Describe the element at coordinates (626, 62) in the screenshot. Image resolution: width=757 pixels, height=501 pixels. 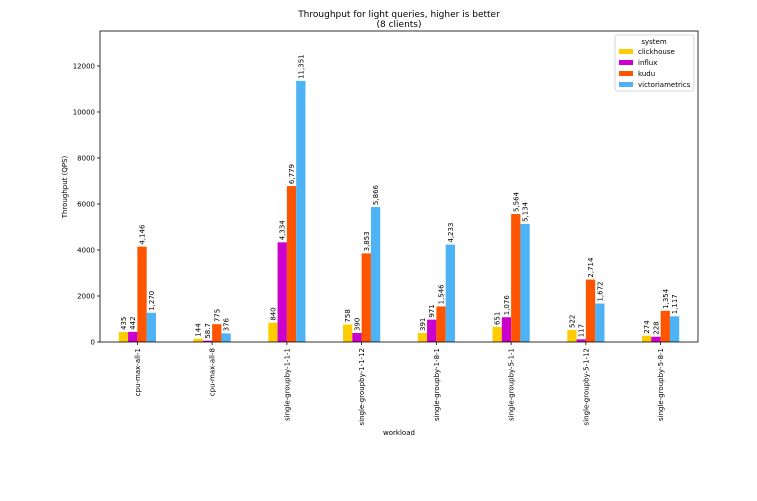
I see `legend-swatch-influx` at that location.